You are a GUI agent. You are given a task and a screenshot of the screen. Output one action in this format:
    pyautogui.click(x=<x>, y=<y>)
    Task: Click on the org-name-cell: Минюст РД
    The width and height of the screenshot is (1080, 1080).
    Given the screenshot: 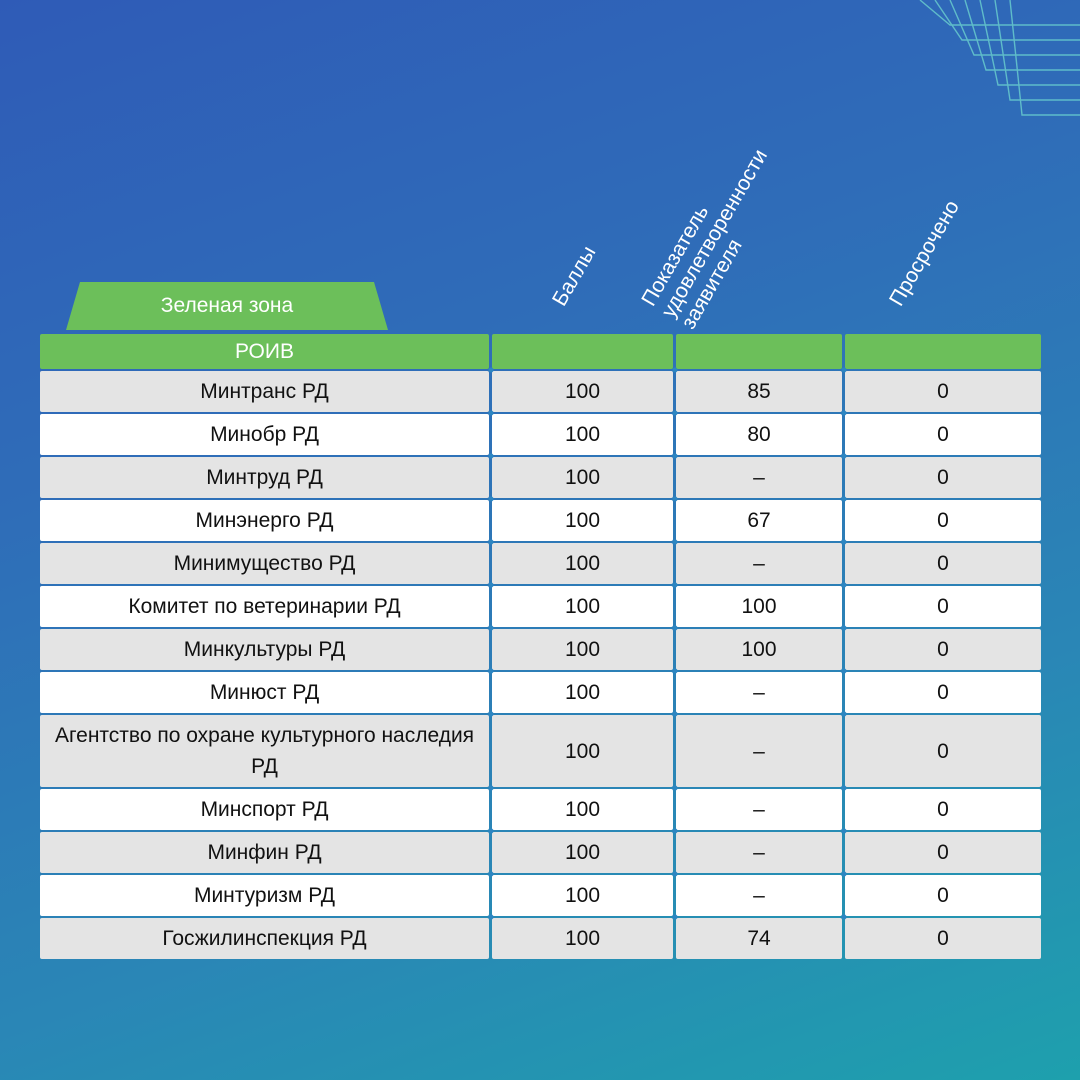 What is the action you would take?
    pyautogui.click(x=264, y=692)
    